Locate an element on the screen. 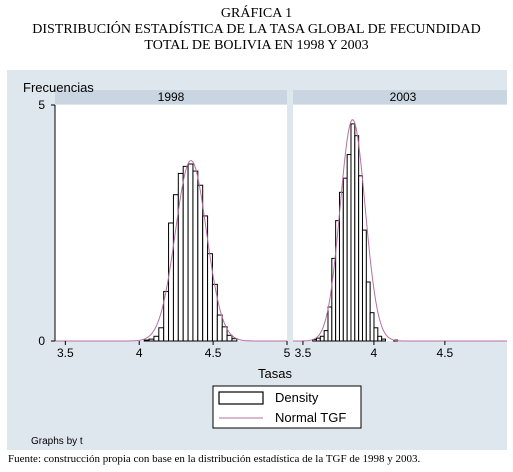 Image resolution: width=513 pixels, height=472 pixels. y-tick-label-0: 0 is located at coordinates (41, 341).